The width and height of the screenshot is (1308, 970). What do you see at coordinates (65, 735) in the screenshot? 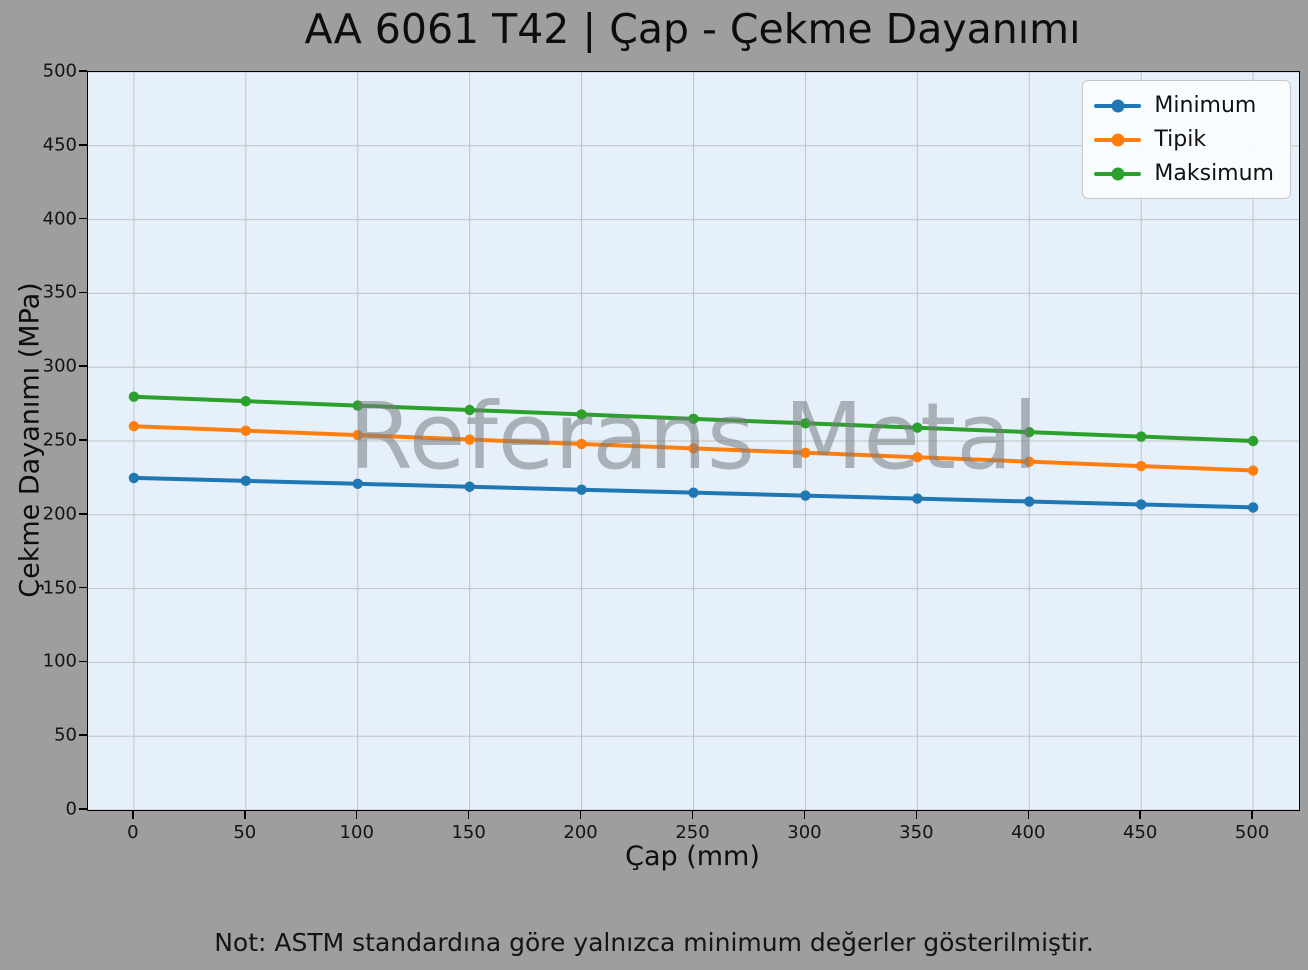
I see `y-tick-label: 50` at bounding box center [65, 735].